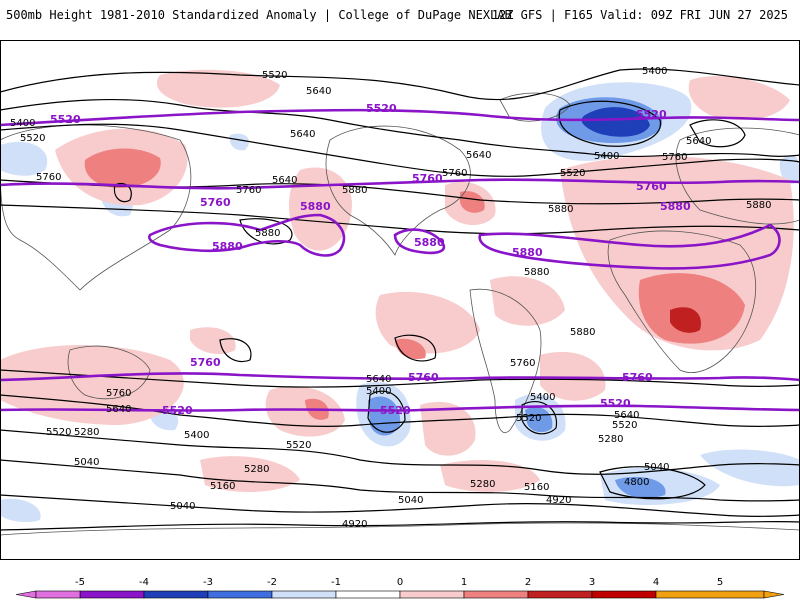  I want to click on contour-5760-south, so click(400, 377).